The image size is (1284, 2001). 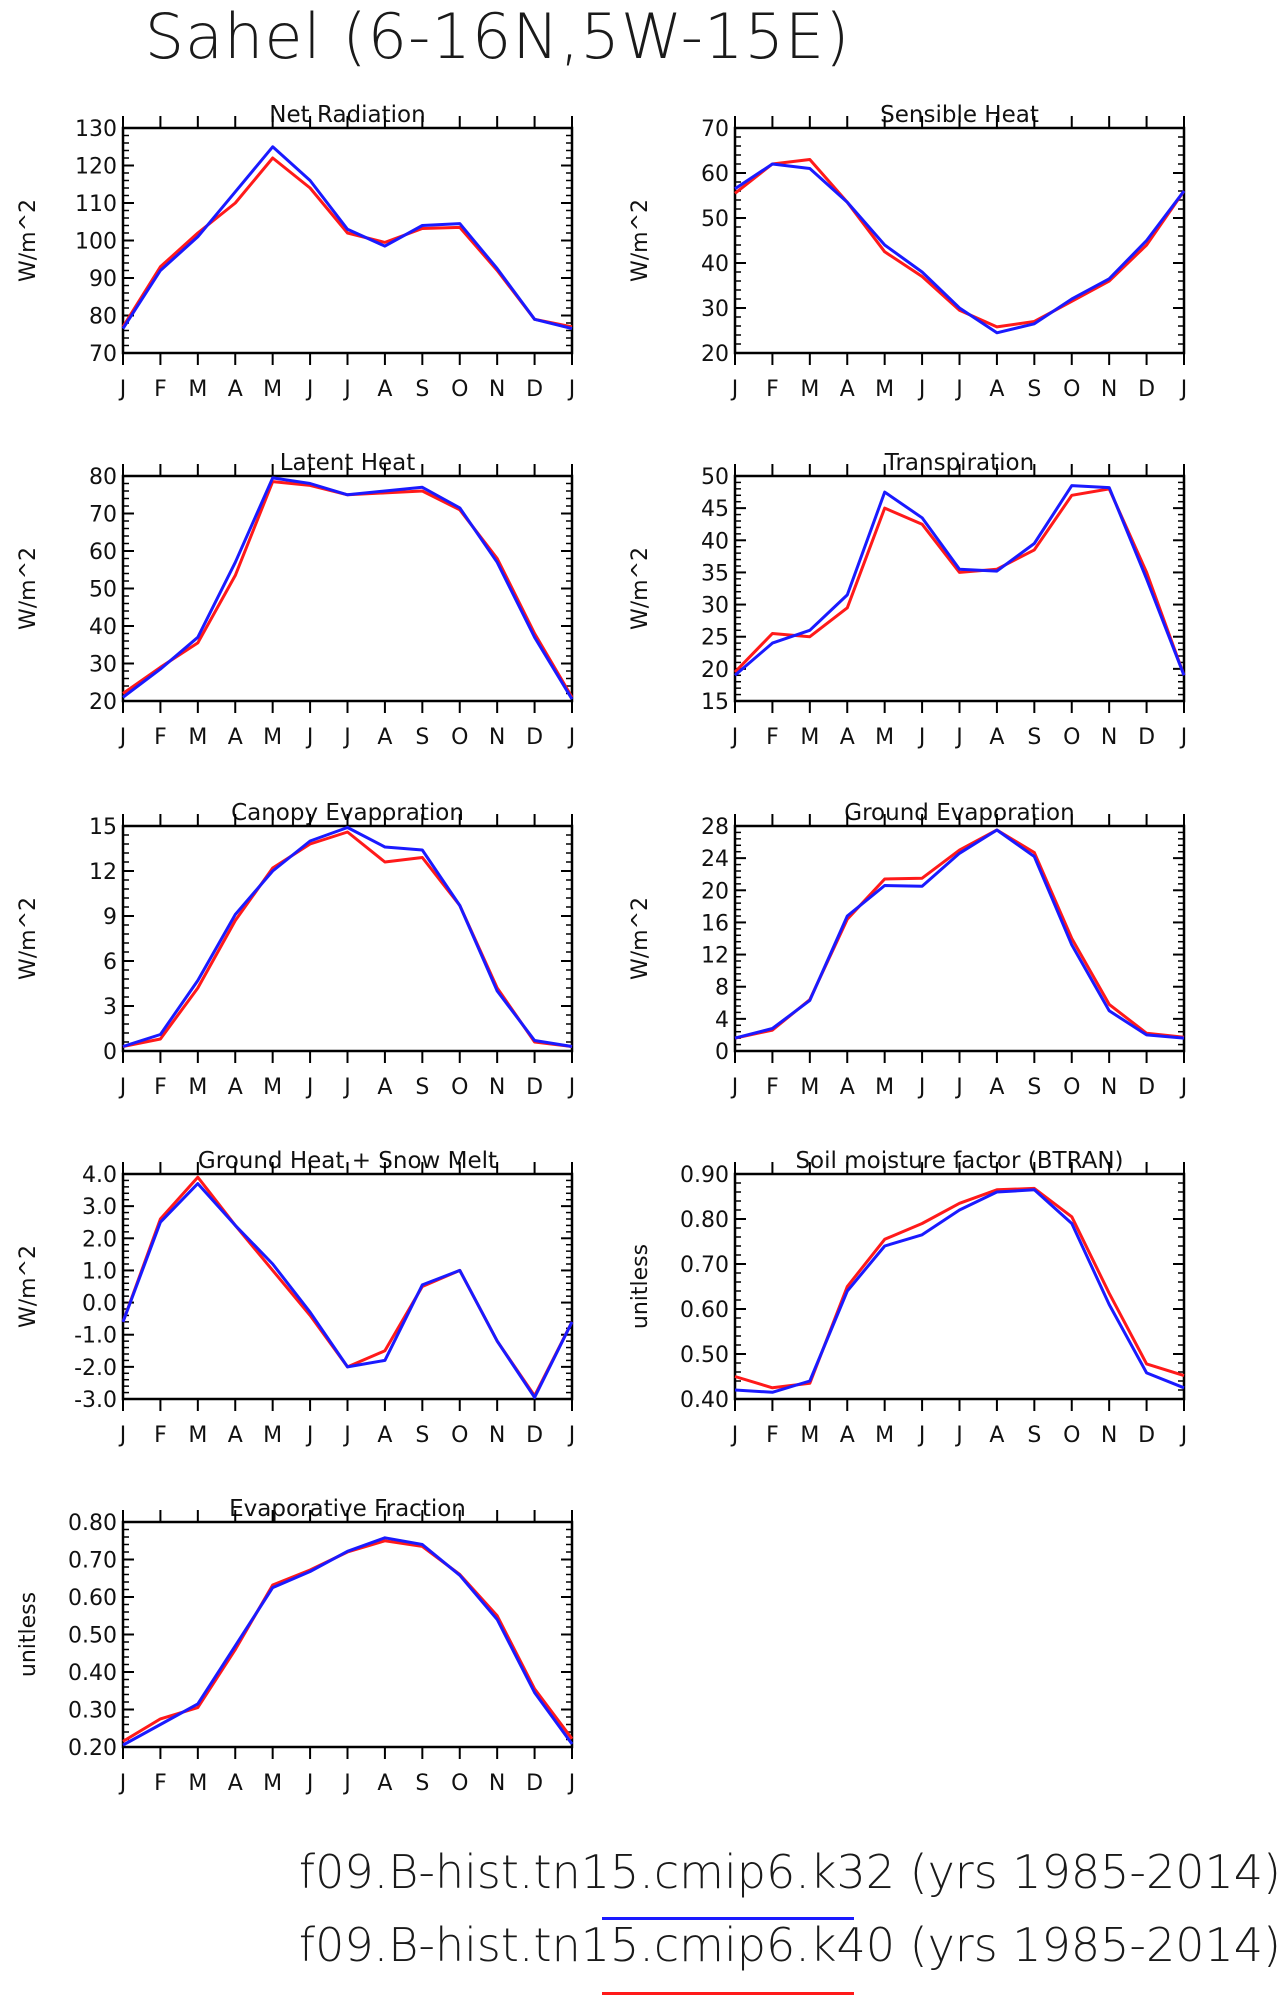 What do you see at coordinates (103, 590) in the screenshot?
I see `y-tick-label: 50` at bounding box center [103, 590].